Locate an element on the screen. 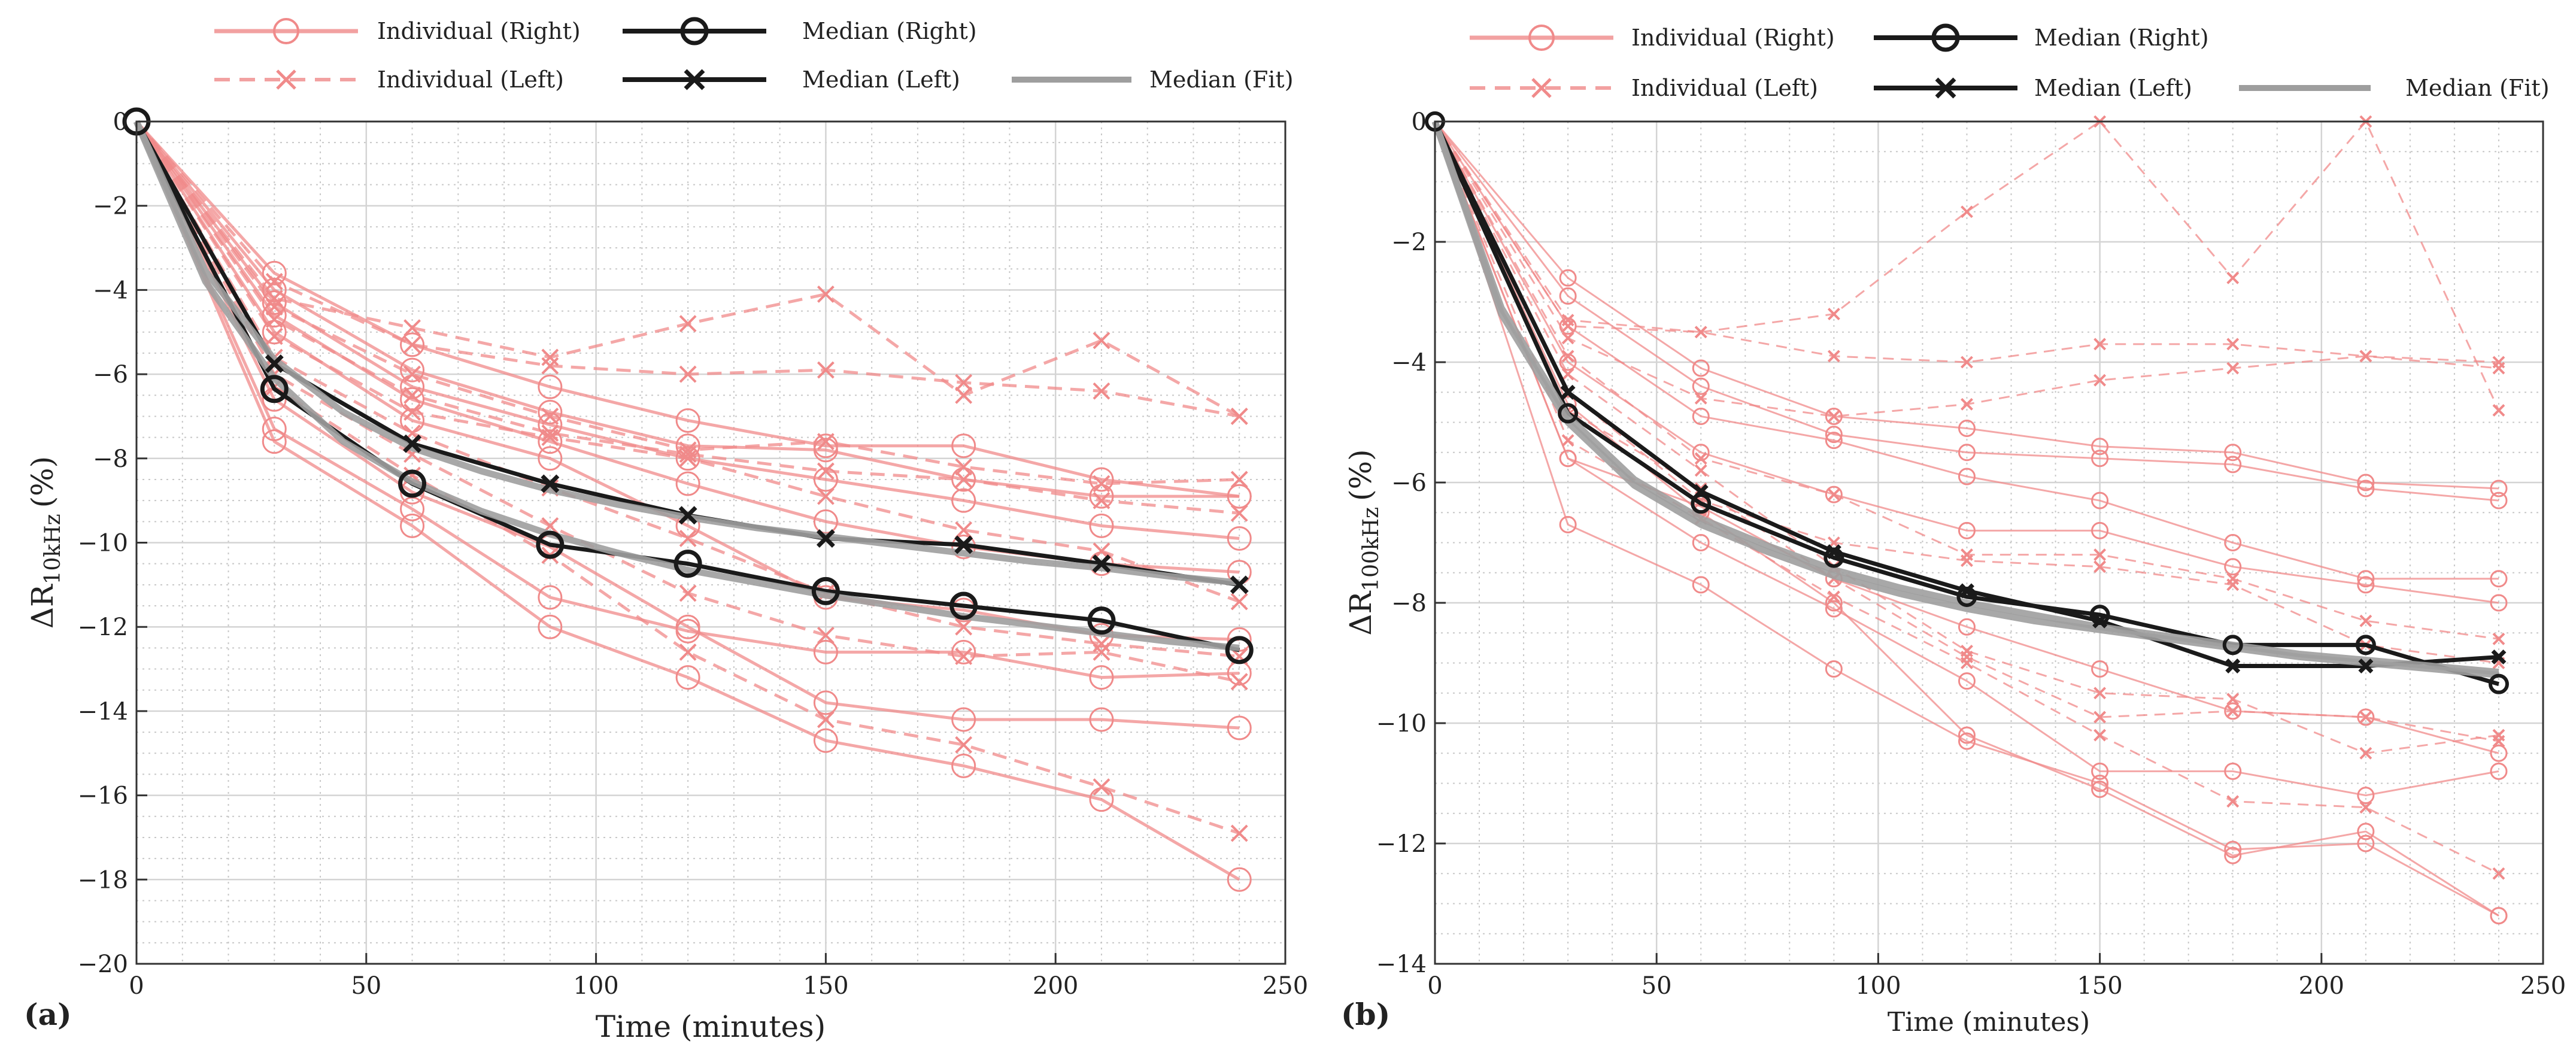 The height and width of the screenshot is (1056, 2576). y-axis-label-main: ΔR is located at coordinates (1360, 612).